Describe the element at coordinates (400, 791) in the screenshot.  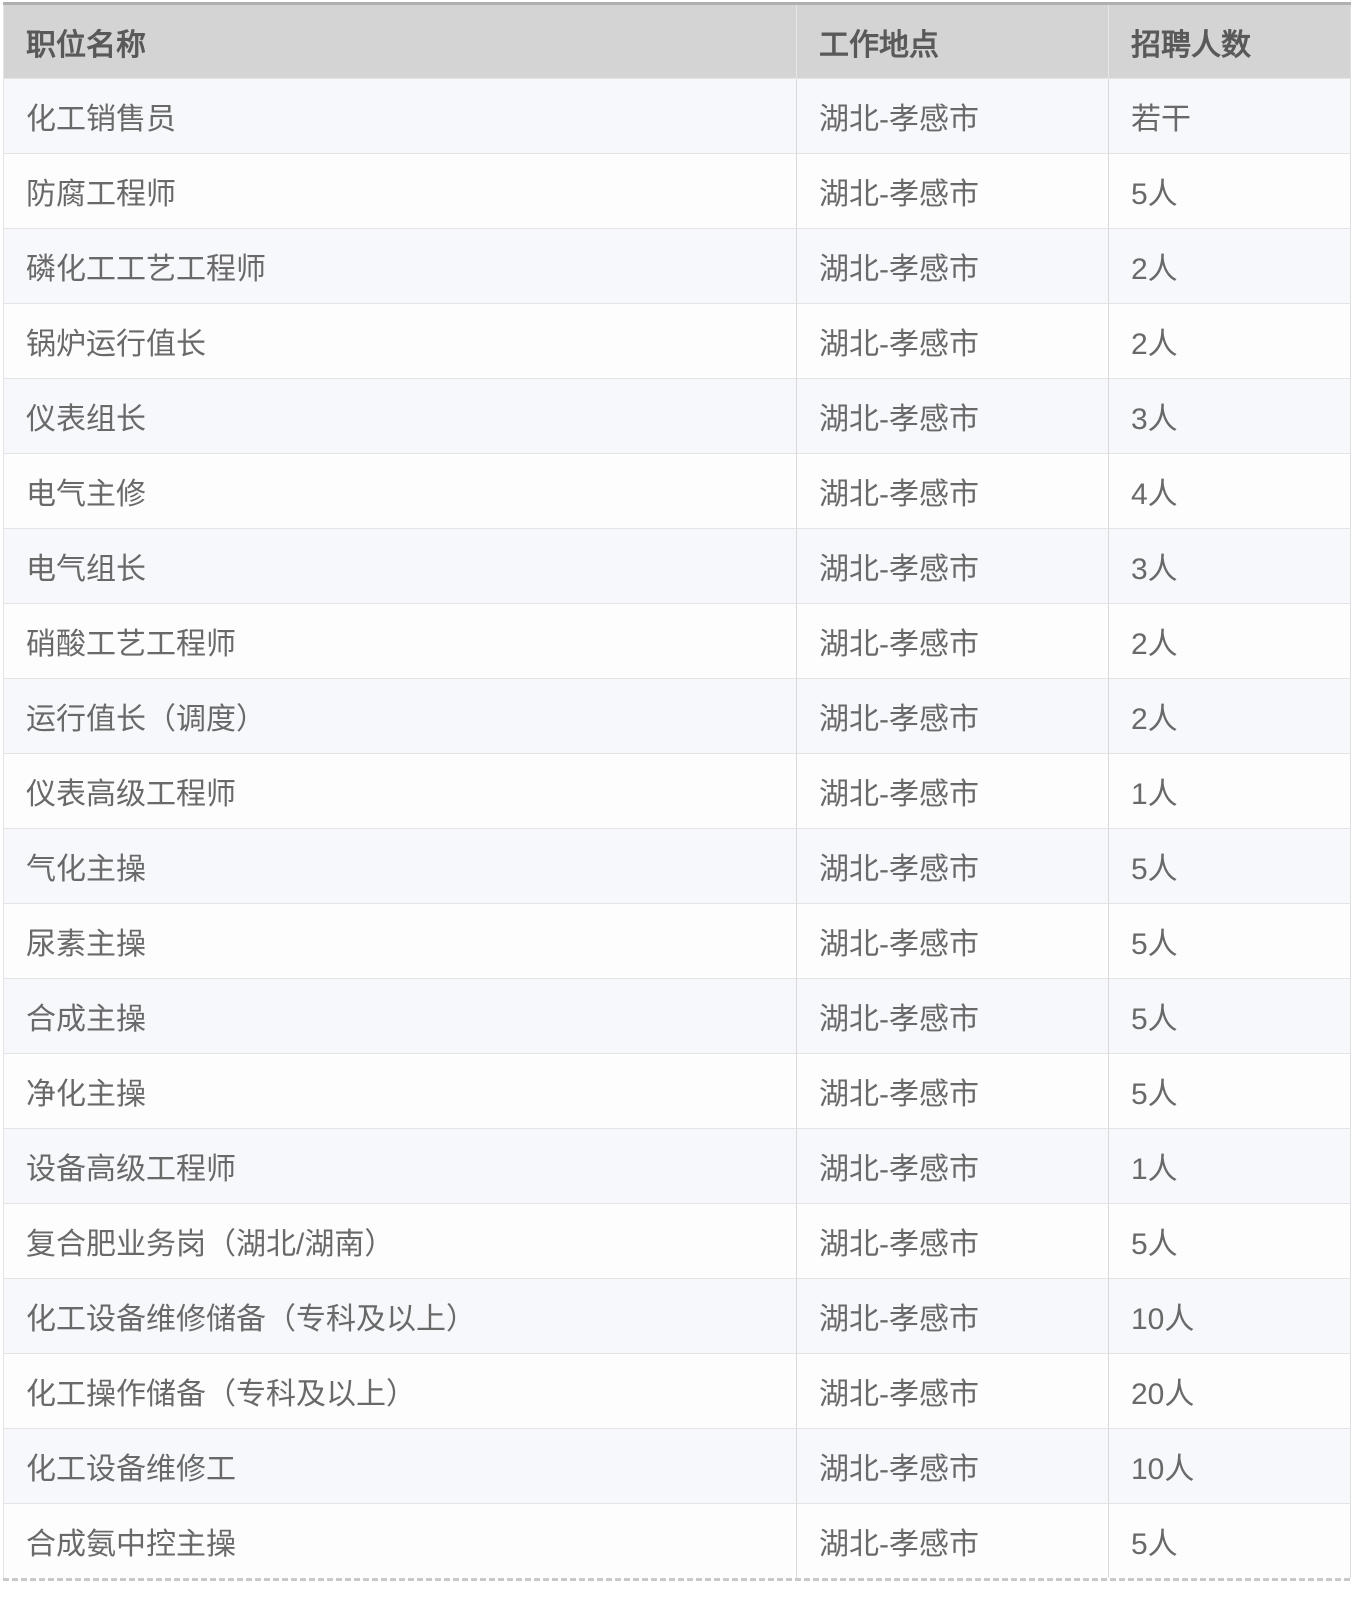
I see `position-cell: 仪表高级工程师` at that location.